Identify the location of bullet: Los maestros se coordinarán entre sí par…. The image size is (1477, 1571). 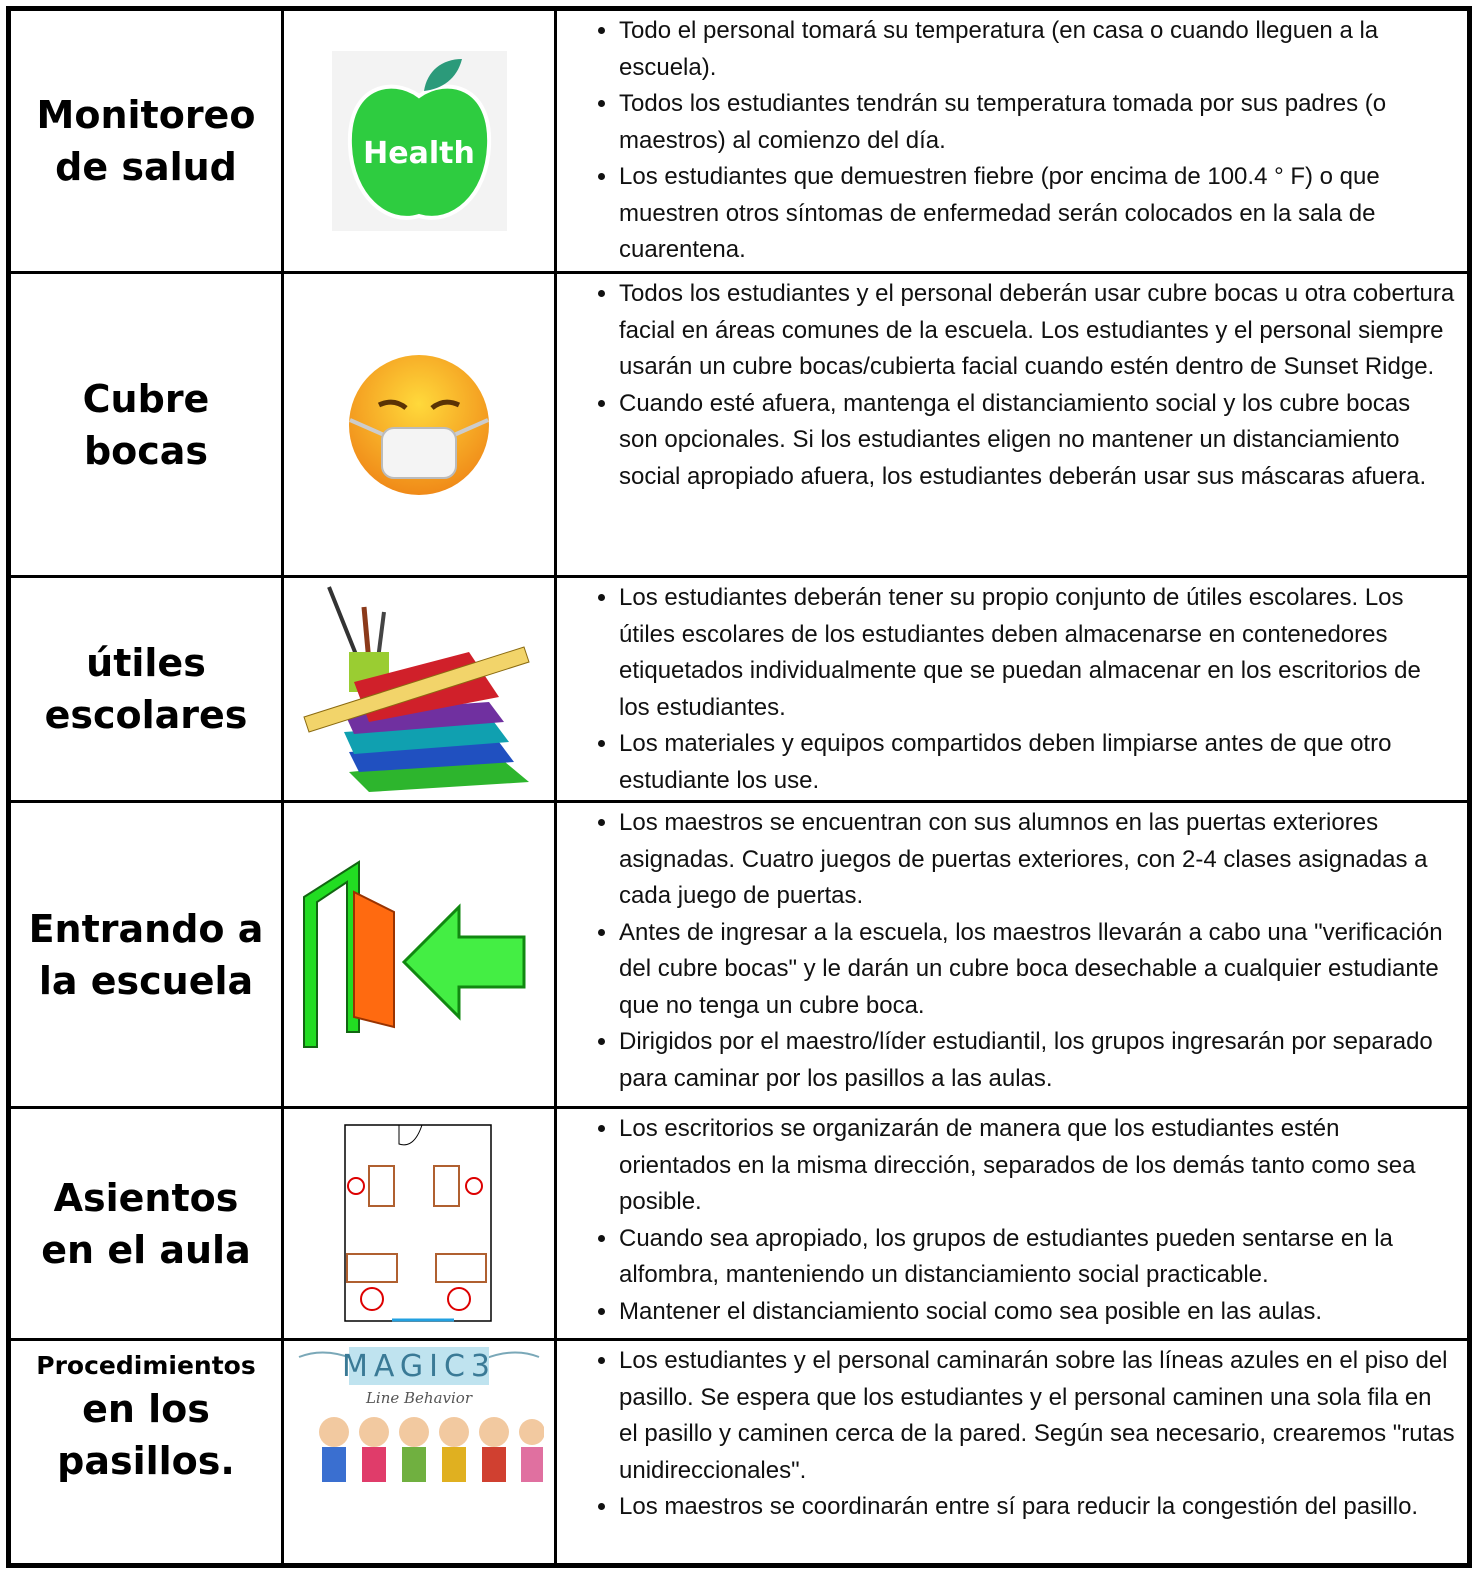
(1037, 1507).